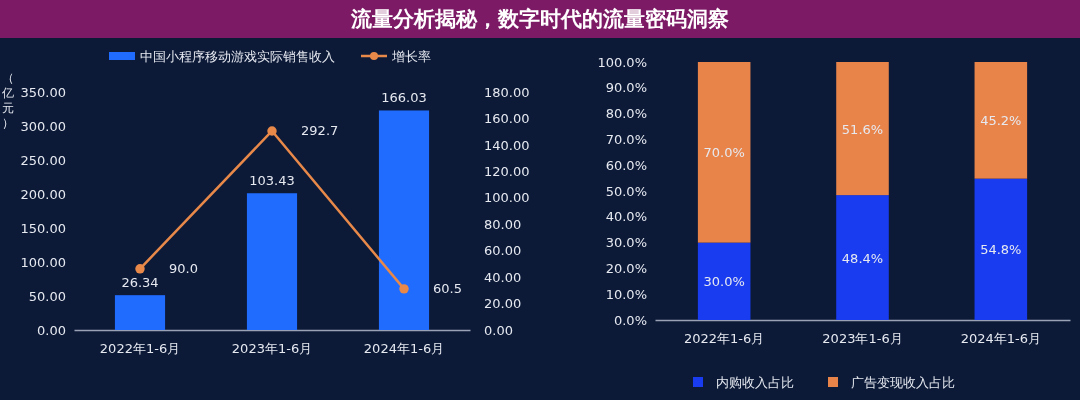 The image size is (1080, 400). Describe the element at coordinates (503, 251) in the screenshot. I see `y2-tick-label: 60.00` at that location.